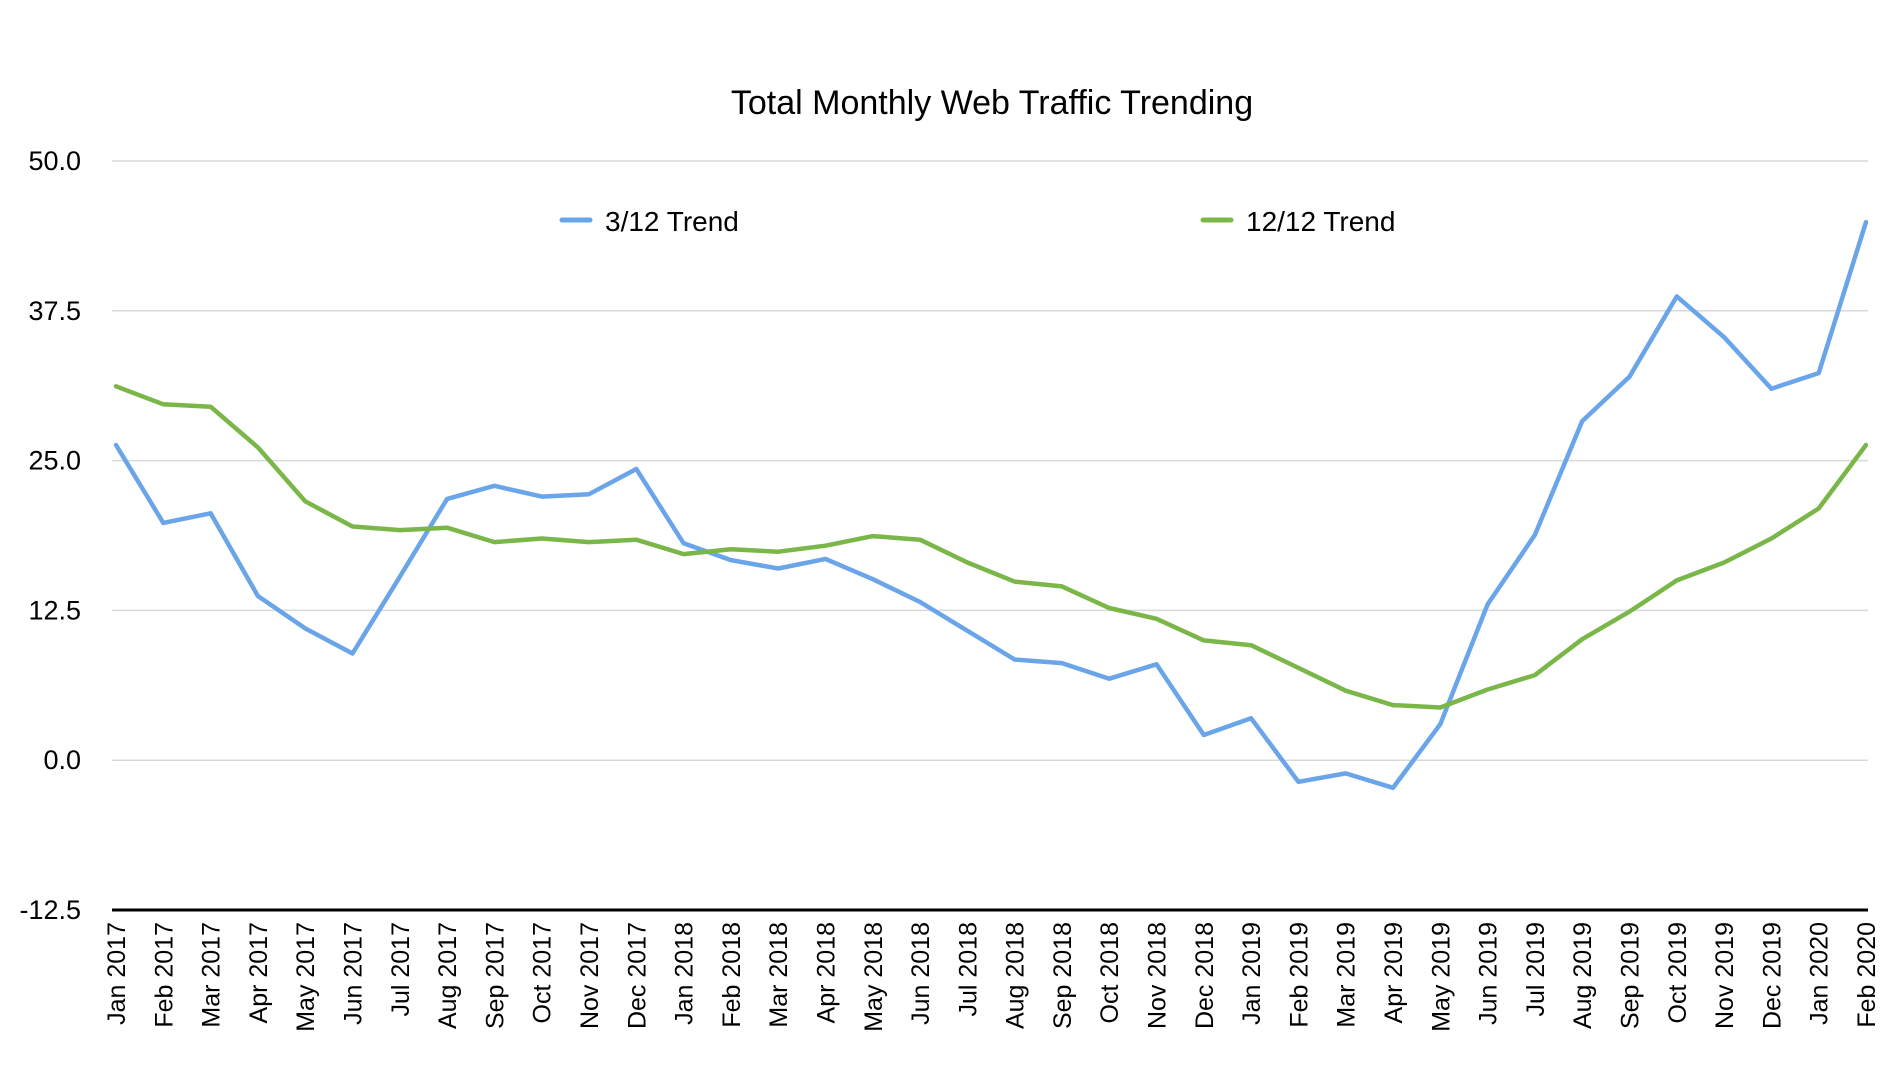  I want to click on x-tick-label: Mar 2017, so click(212, 975).